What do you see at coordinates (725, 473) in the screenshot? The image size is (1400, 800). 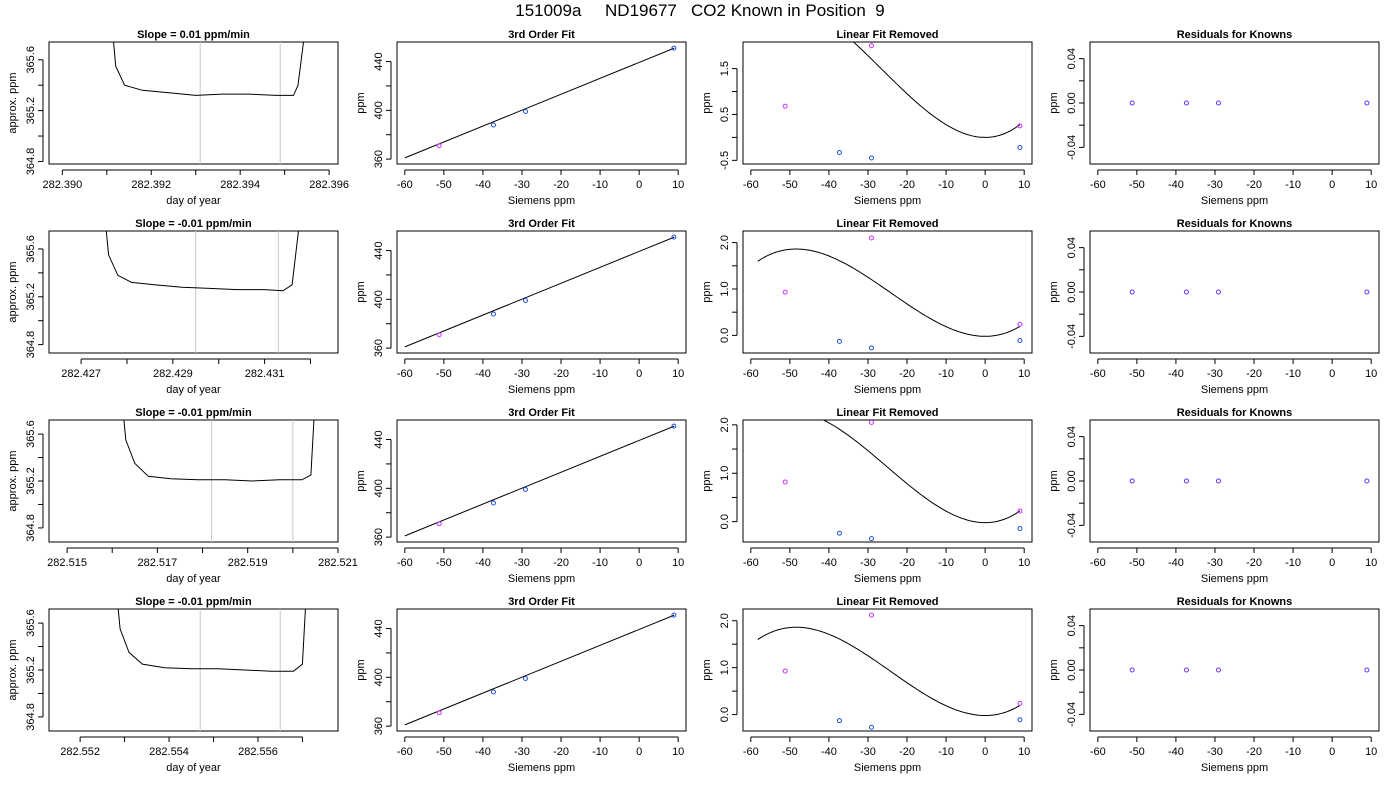 I see `y-tick-label: 1.0` at bounding box center [725, 473].